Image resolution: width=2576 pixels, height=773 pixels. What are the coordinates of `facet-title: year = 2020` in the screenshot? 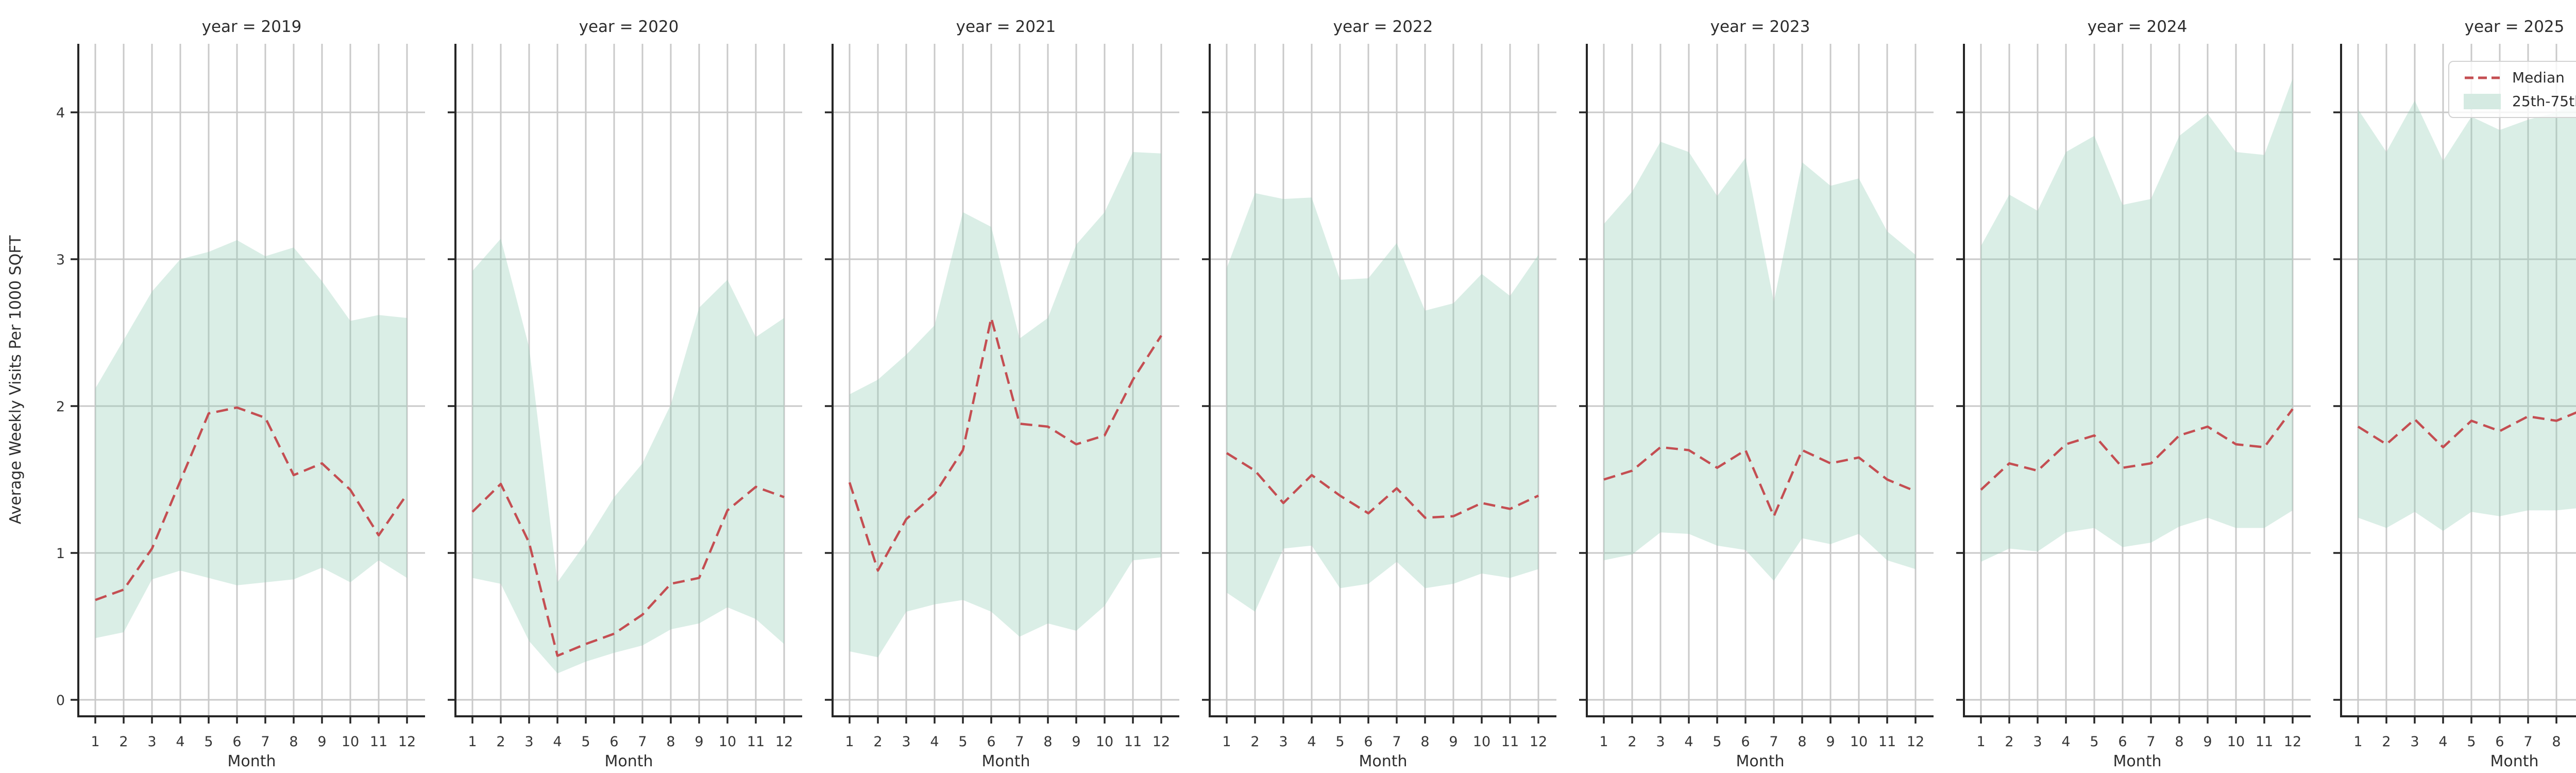 It's located at (629, 27).